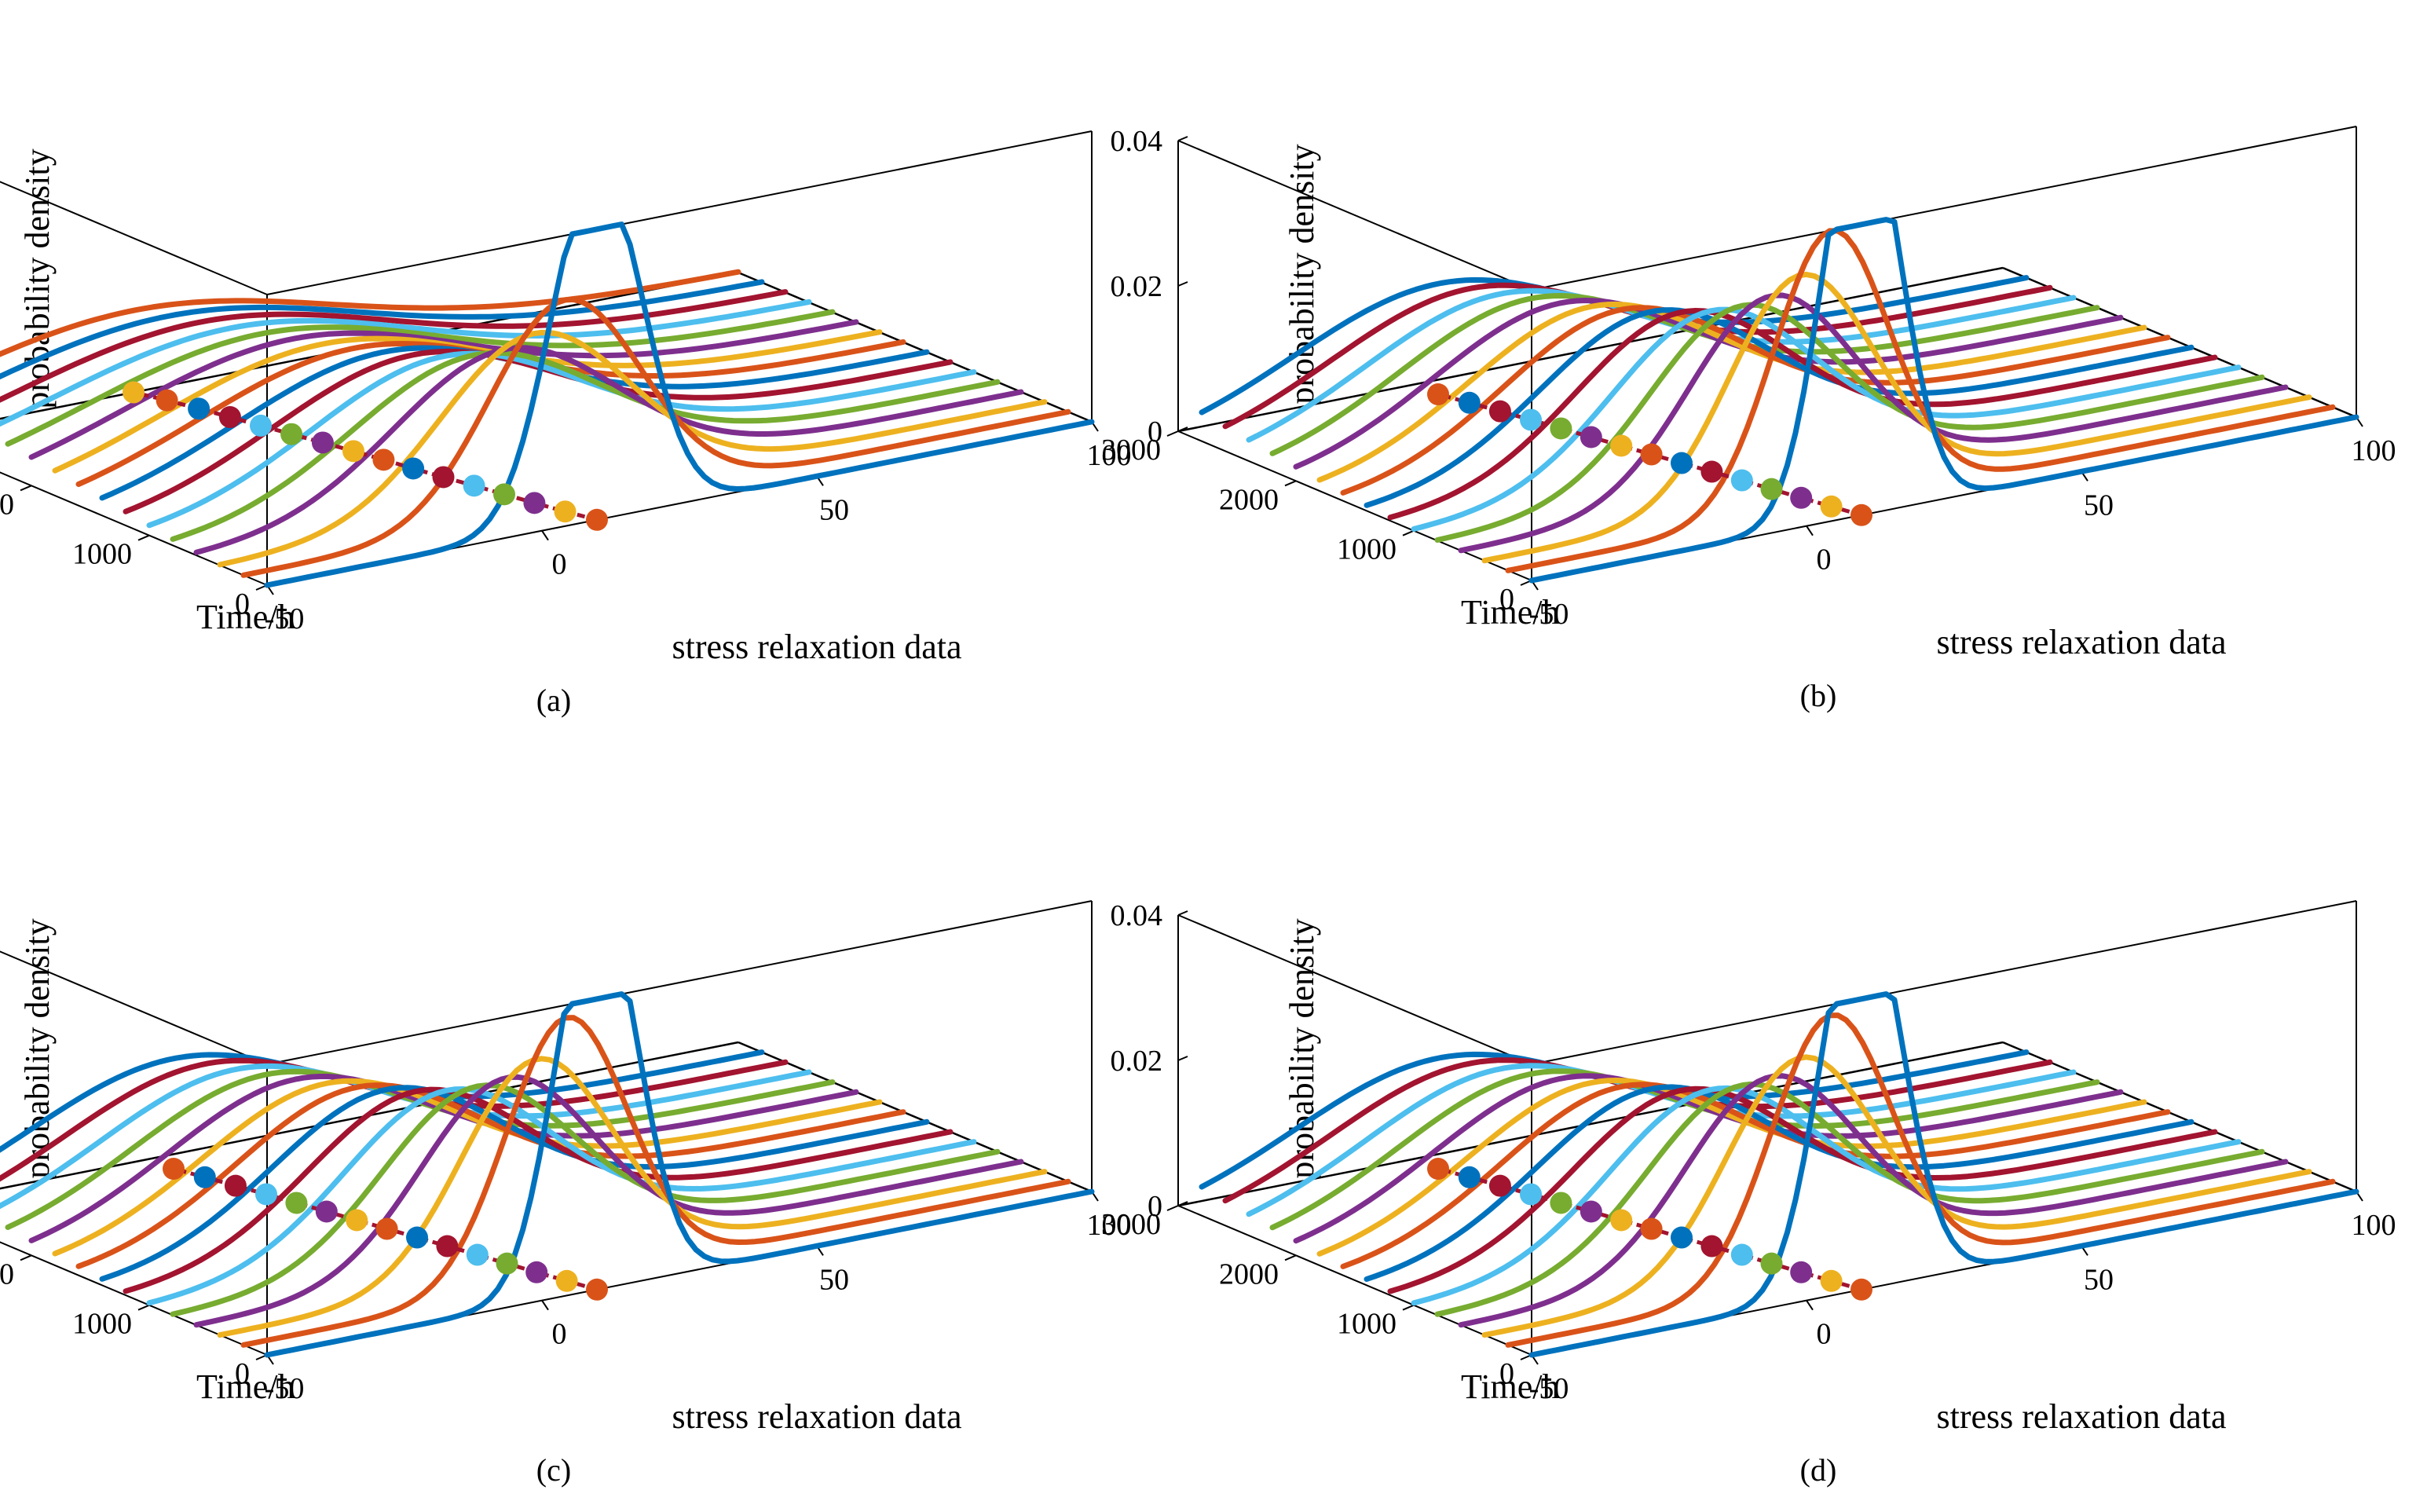  Describe the element at coordinates (679, 982) in the screenshot. I see `side-wall-top-edge` at that location.